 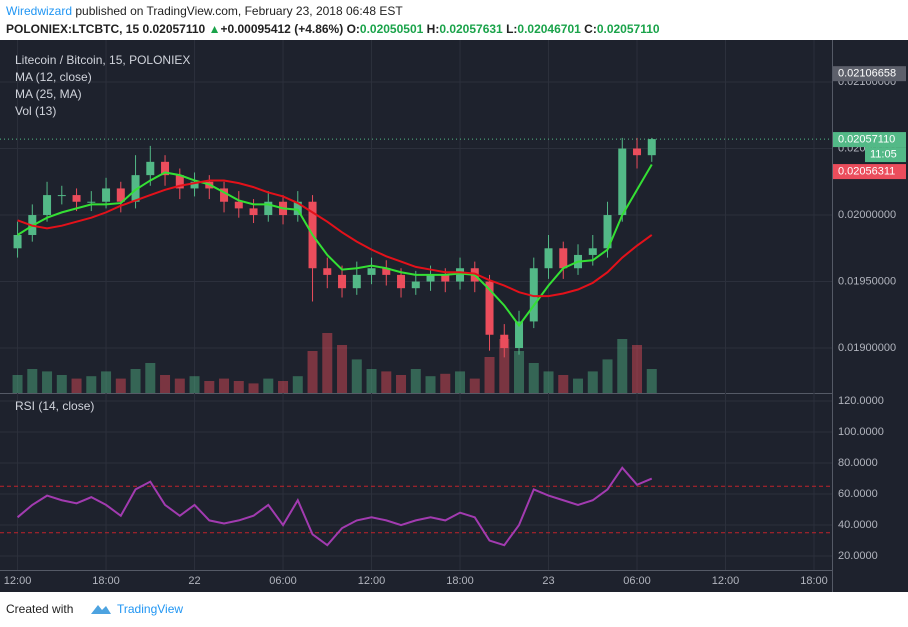 I want to click on y-tick-label: 0.01950000, so click(x=867, y=281).